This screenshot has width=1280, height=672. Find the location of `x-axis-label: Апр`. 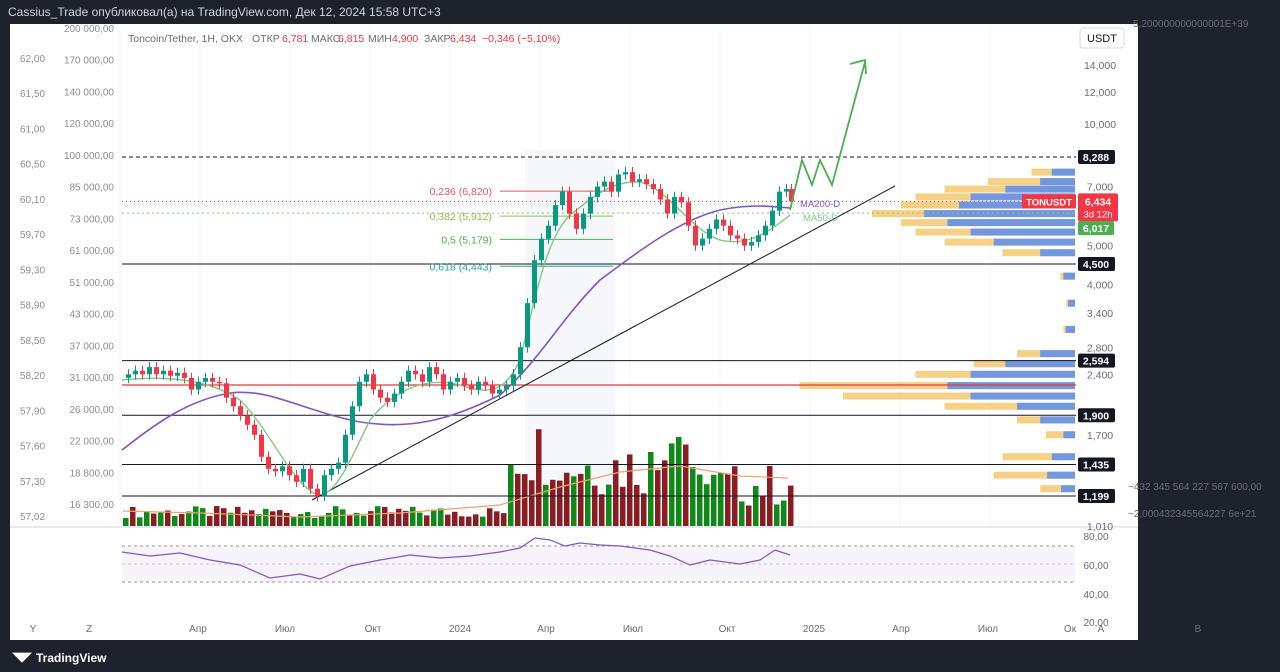

x-axis-label: Апр is located at coordinates (198, 629).